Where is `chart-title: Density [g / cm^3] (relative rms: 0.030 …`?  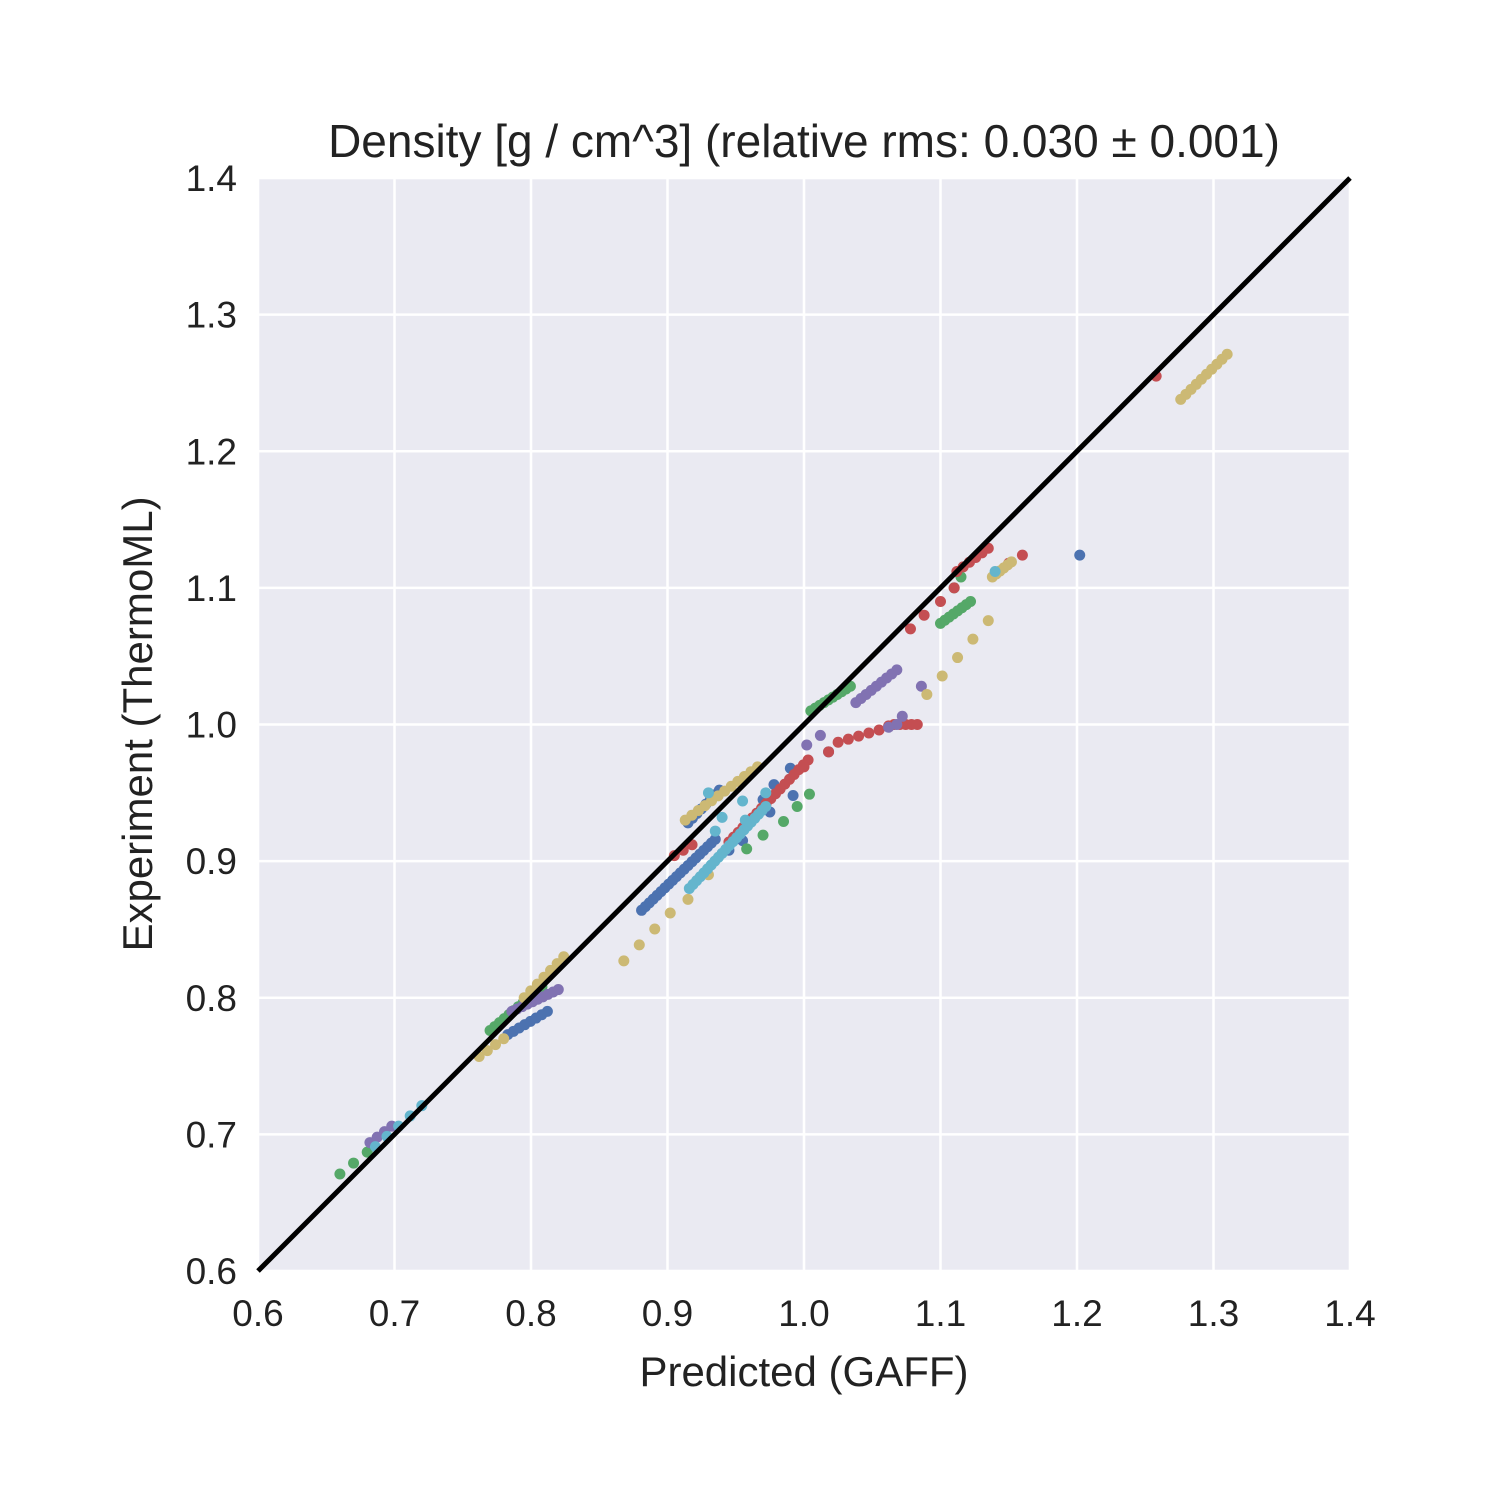 chart-title: Density [g / cm^3] (relative rms: 0.030 … is located at coordinates (804, 141).